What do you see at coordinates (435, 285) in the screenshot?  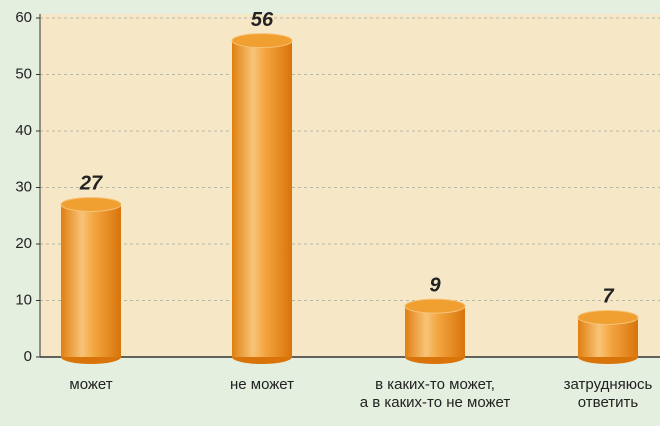 I see `value-label: 9` at bounding box center [435, 285].